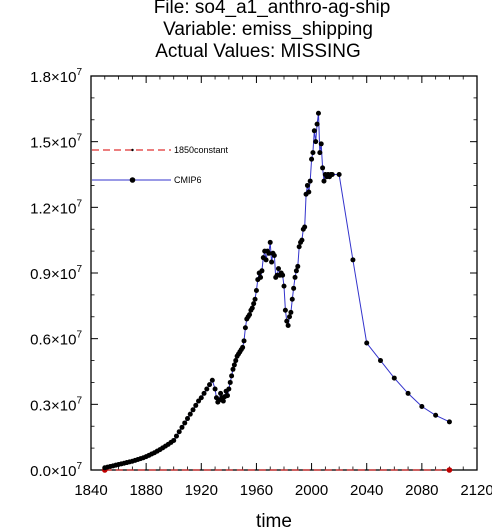 This screenshot has height=530, width=492. I want to click on x-tick-label: 2120, so click(476, 490).